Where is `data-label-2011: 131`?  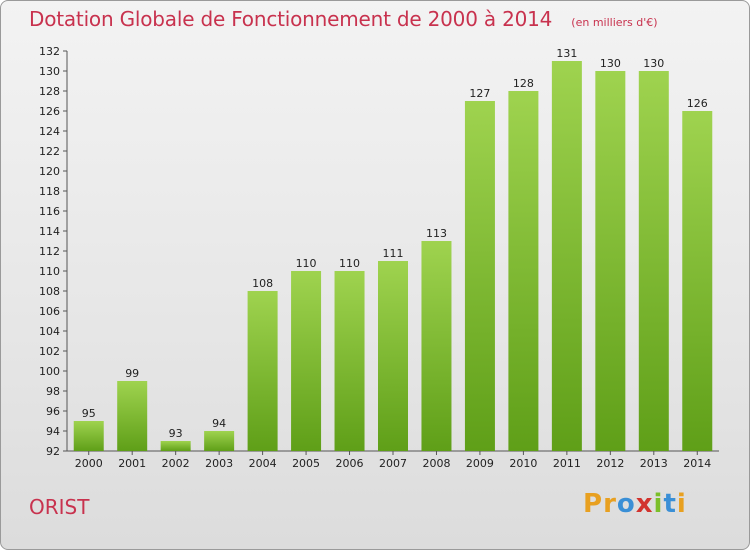 data-label-2011: 131 is located at coordinates (566, 53).